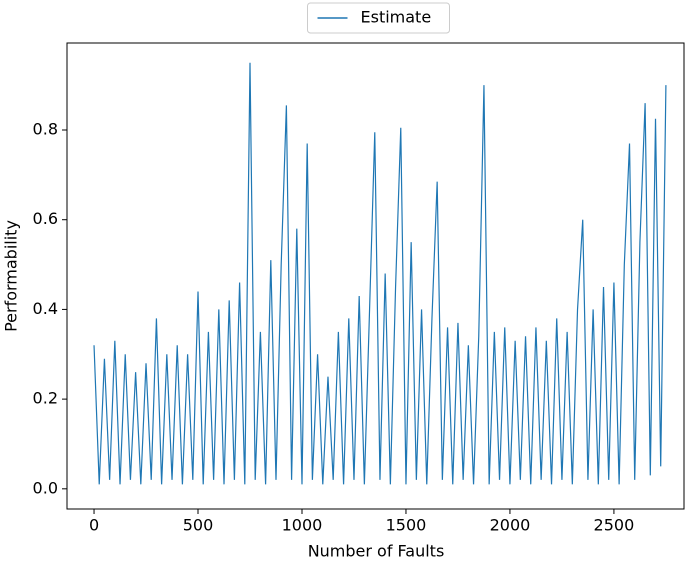 The image size is (696, 561). What do you see at coordinates (198, 525) in the screenshot?
I see `x-tick-label: 500` at bounding box center [198, 525].